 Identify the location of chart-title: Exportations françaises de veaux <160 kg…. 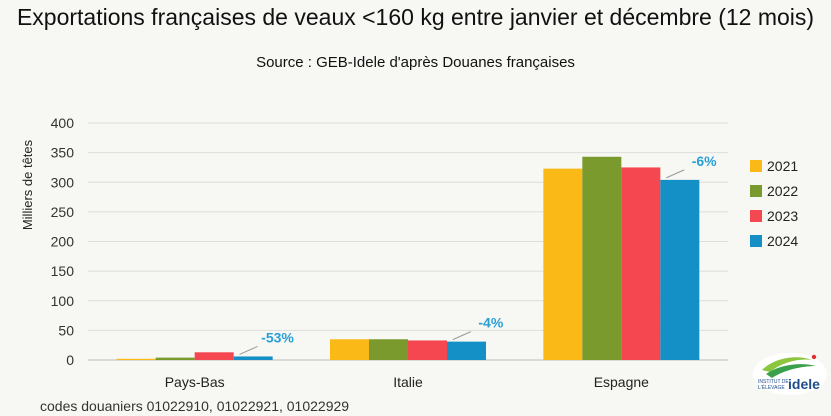
(415, 17).